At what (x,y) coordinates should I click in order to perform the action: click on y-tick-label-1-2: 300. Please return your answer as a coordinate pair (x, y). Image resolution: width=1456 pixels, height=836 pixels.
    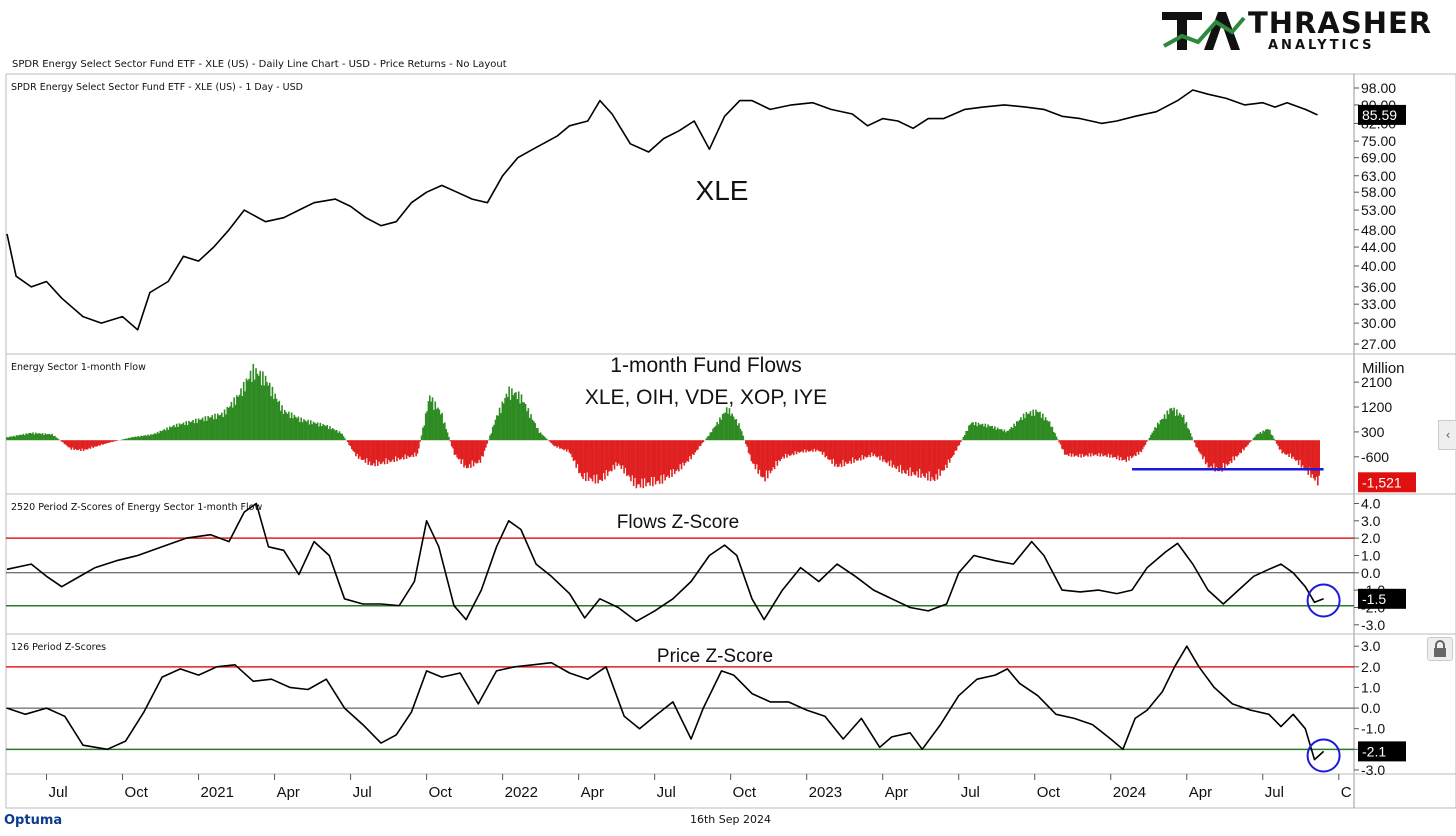
    Looking at the image, I should click on (1373, 432).